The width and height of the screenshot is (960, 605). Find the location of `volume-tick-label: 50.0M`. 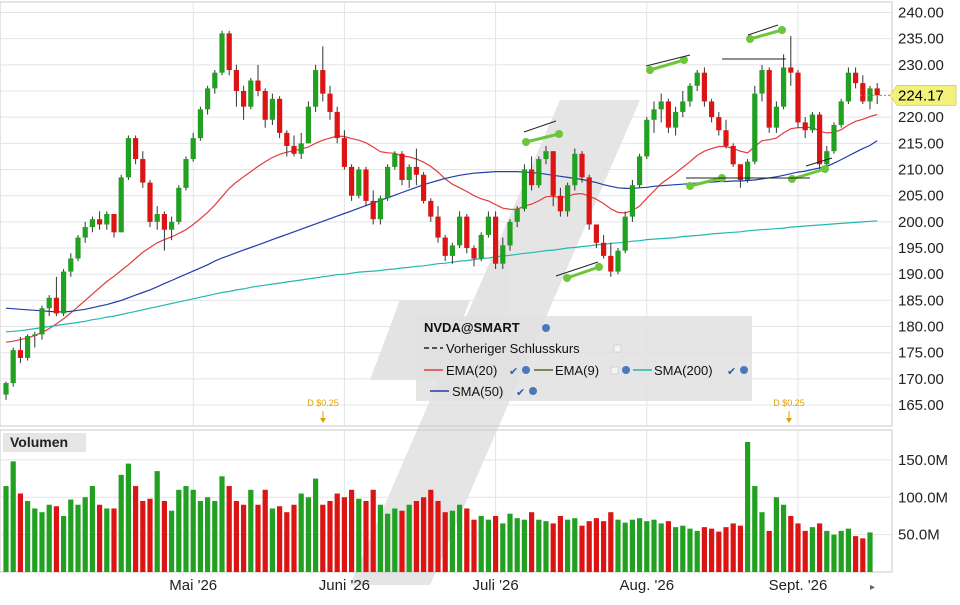

volume-tick-label: 50.0M is located at coordinates (919, 535).